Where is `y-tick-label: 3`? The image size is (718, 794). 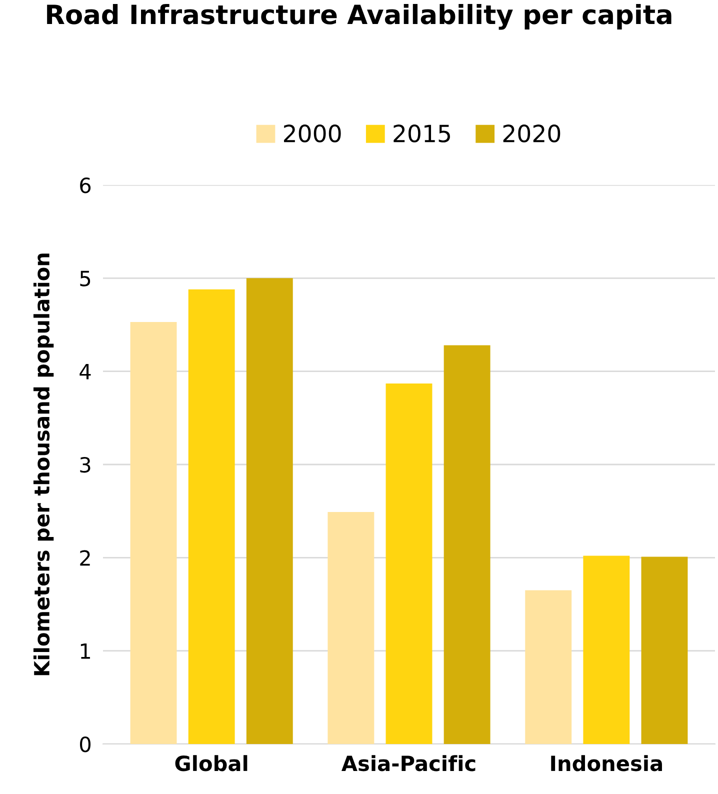
y-tick-label: 3 is located at coordinates (85, 464).